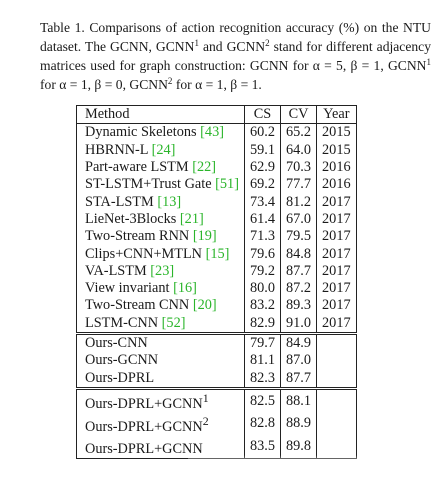 The height and width of the screenshot is (477, 443). Describe the element at coordinates (299, 114) in the screenshot. I see `header-cv: CV` at that location.